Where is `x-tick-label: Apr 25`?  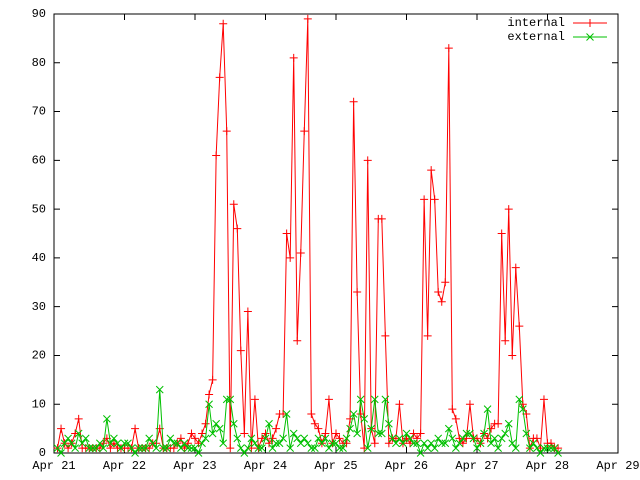 x-tick-label: Apr 25 is located at coordinates (335, 466).